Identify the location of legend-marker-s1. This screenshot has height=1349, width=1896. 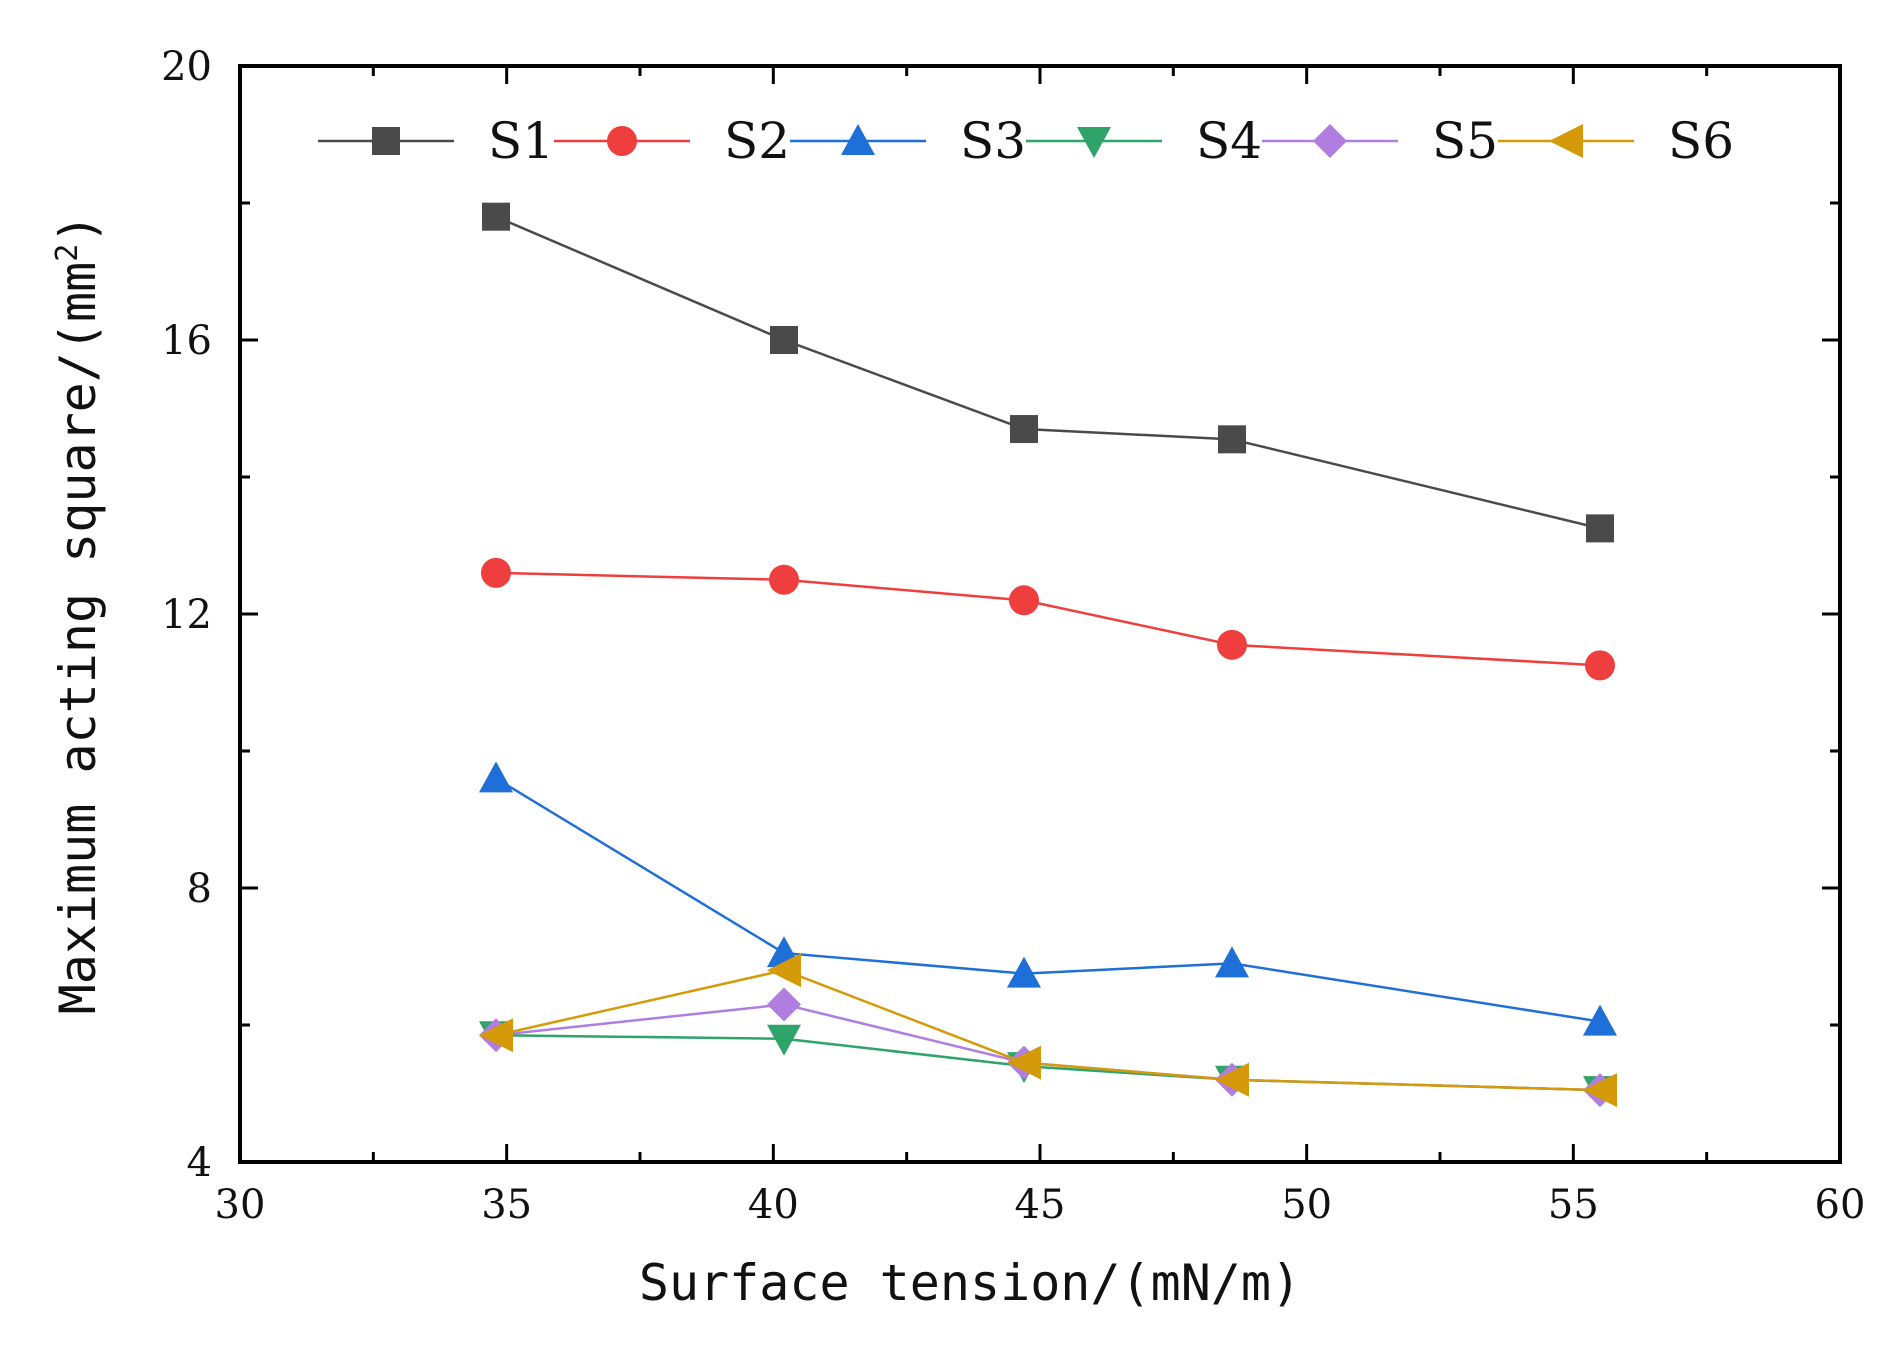
(386, 141).